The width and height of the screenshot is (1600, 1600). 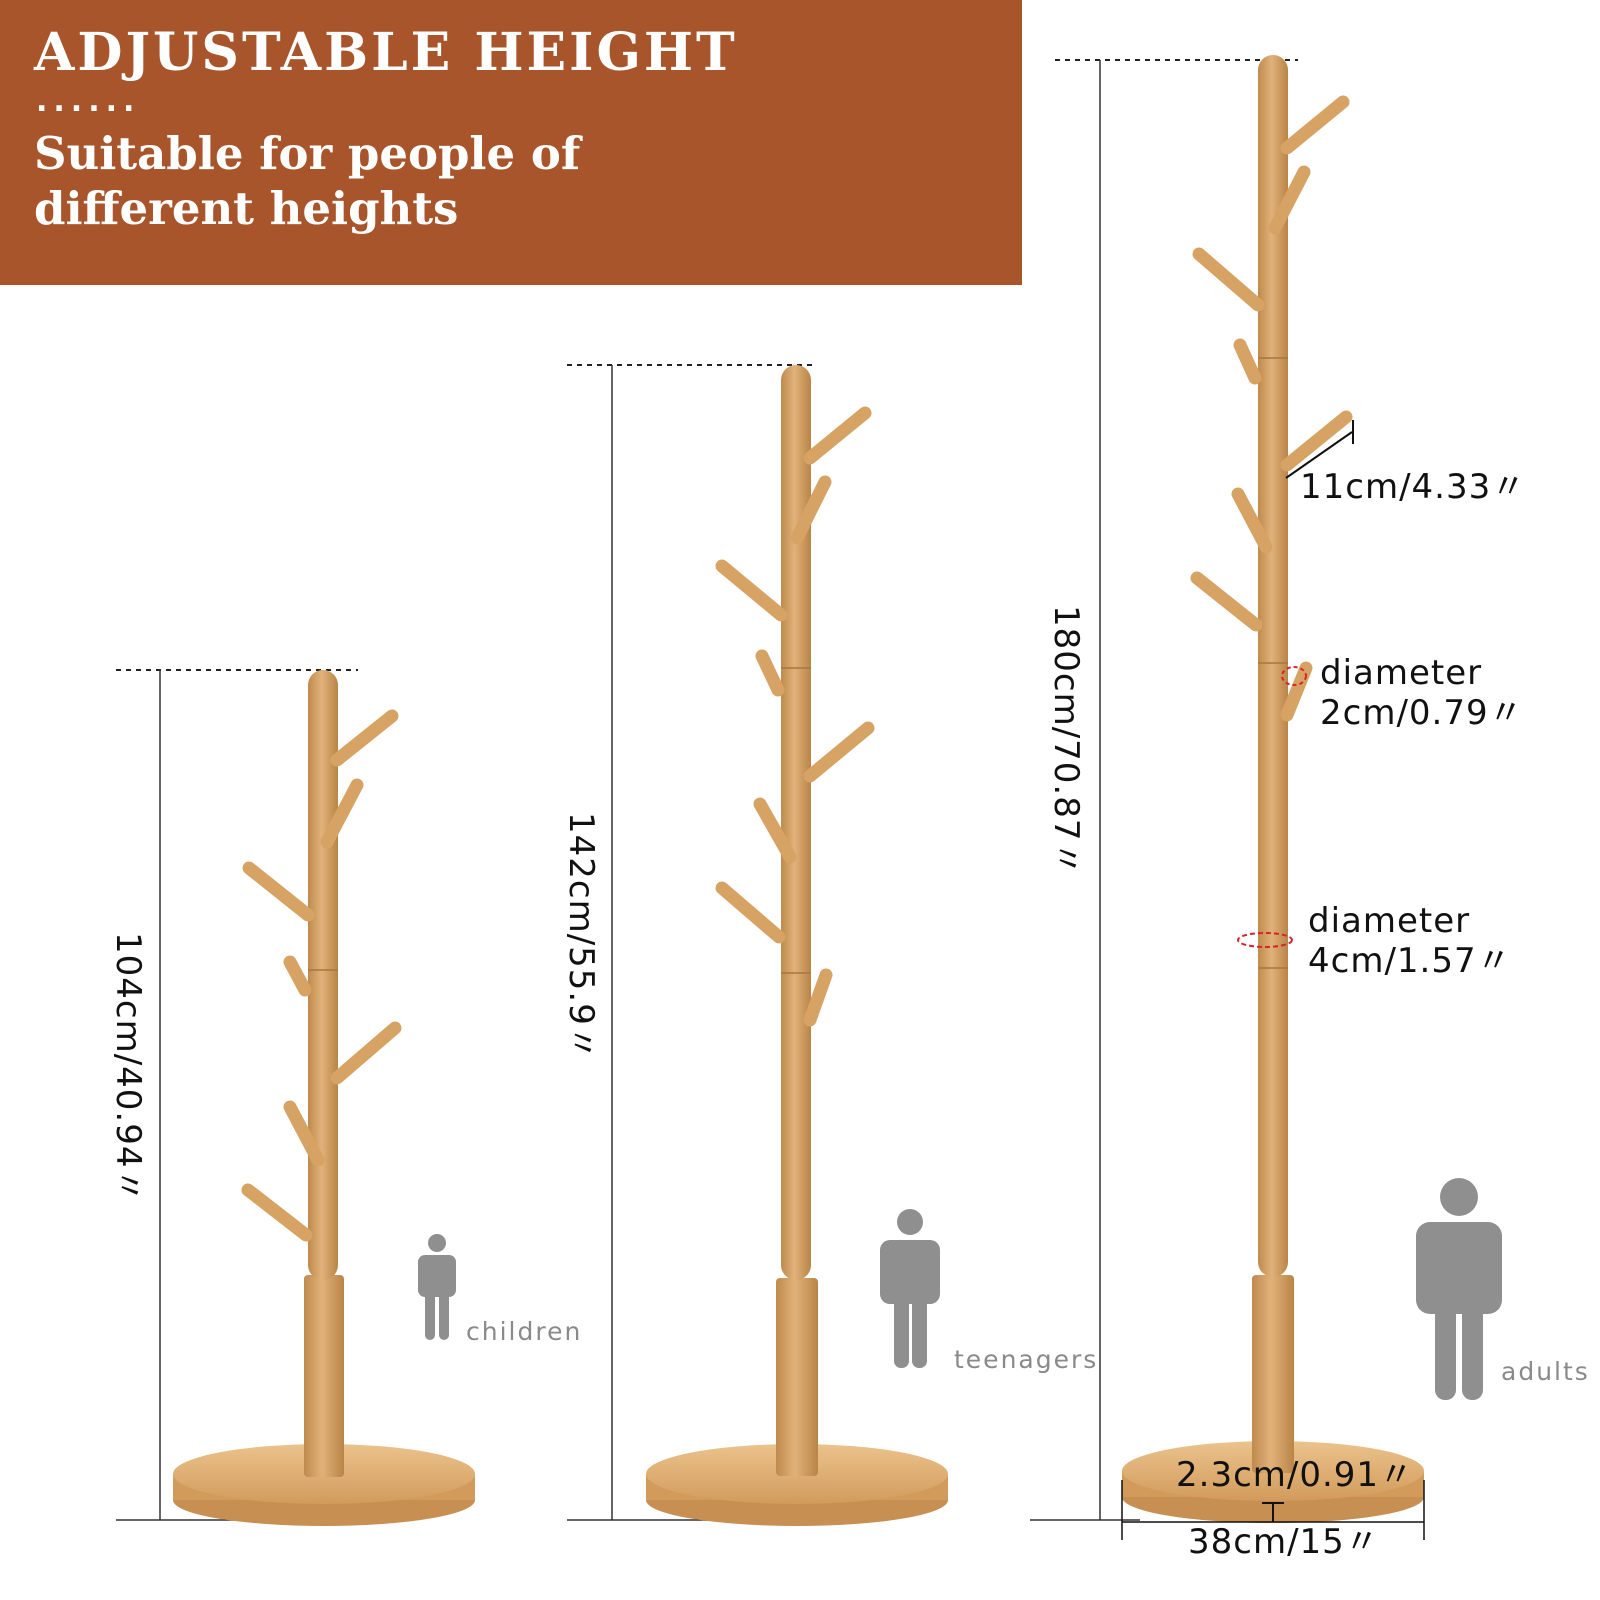 What do you see at coordinates (1413, 487) in the screenshot?
I see `hook-length-label: 11cm/4.33〃` at bounding box center [1413, 487].